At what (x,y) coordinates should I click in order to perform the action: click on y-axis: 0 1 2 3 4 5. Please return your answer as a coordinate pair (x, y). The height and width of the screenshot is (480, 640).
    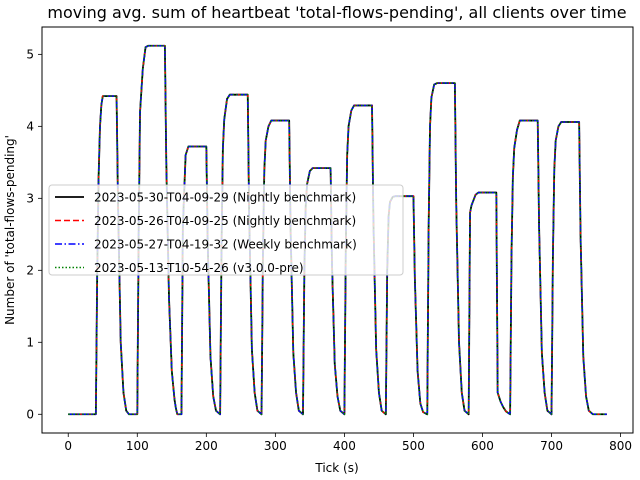
    Looking at the image, I should click on (34, 234).